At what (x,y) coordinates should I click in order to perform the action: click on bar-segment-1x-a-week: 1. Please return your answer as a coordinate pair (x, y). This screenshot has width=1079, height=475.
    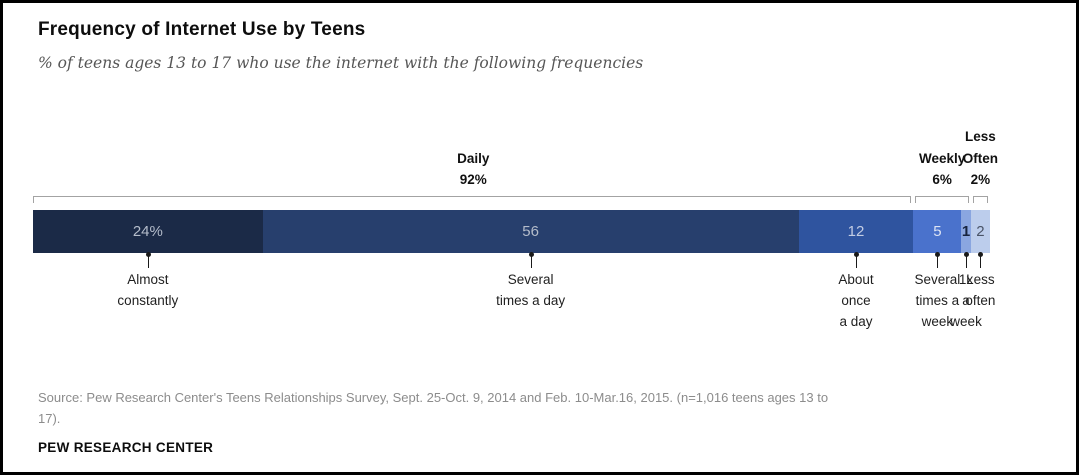
    Looking at the image, I should click on (966, 231).